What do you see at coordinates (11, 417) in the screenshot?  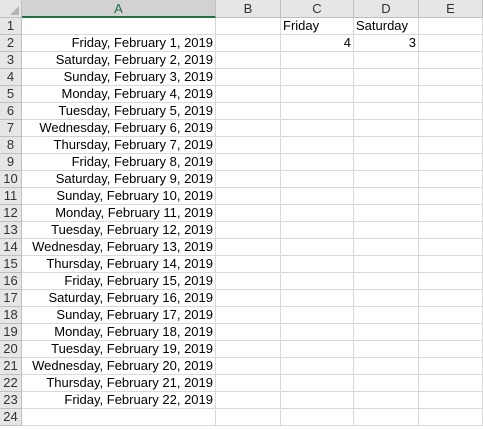 I see `row-header: 24` at bounding box center [11, 417].